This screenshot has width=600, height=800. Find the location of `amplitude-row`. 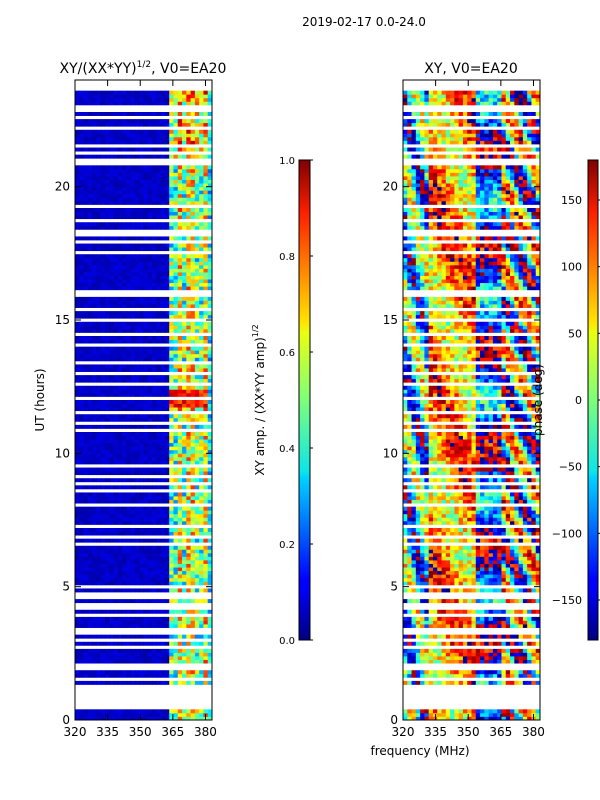

amplitude-row is located at coordinates (143, 434).